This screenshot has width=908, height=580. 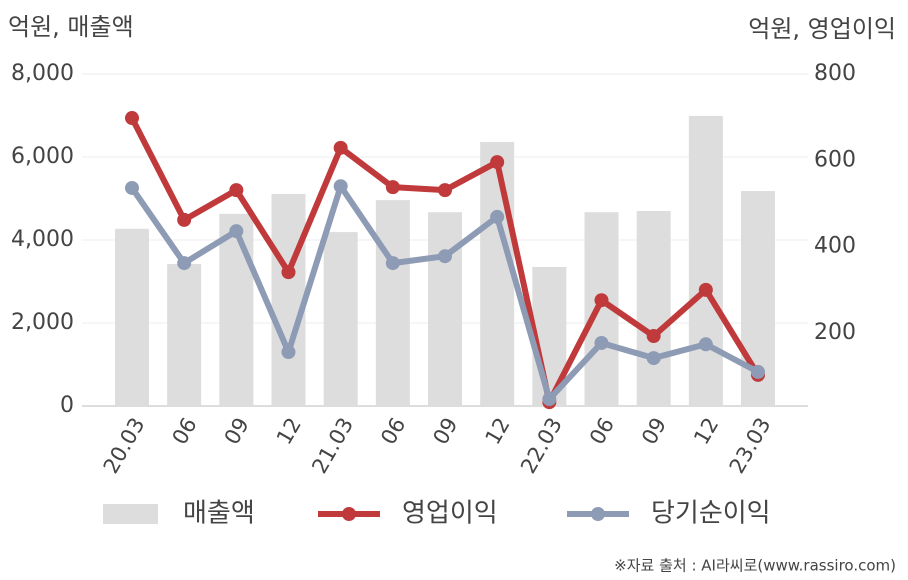 I want to click on y2-tick-label: 600, so click(x=835, y=159).